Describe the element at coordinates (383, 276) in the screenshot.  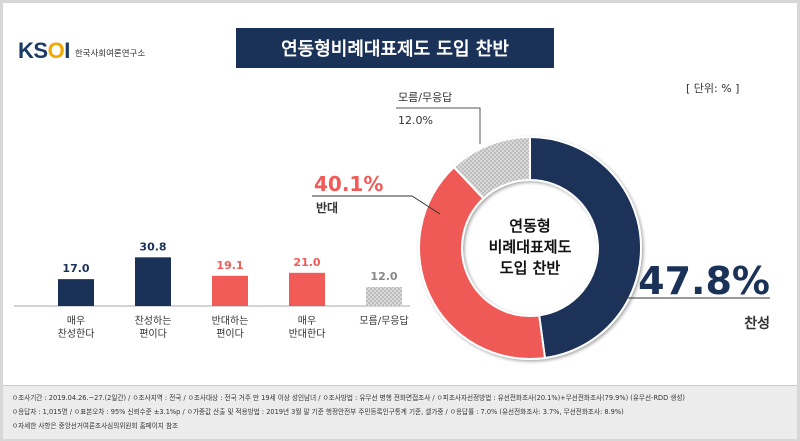
I see `bar-value-label: 12.0` at that location.